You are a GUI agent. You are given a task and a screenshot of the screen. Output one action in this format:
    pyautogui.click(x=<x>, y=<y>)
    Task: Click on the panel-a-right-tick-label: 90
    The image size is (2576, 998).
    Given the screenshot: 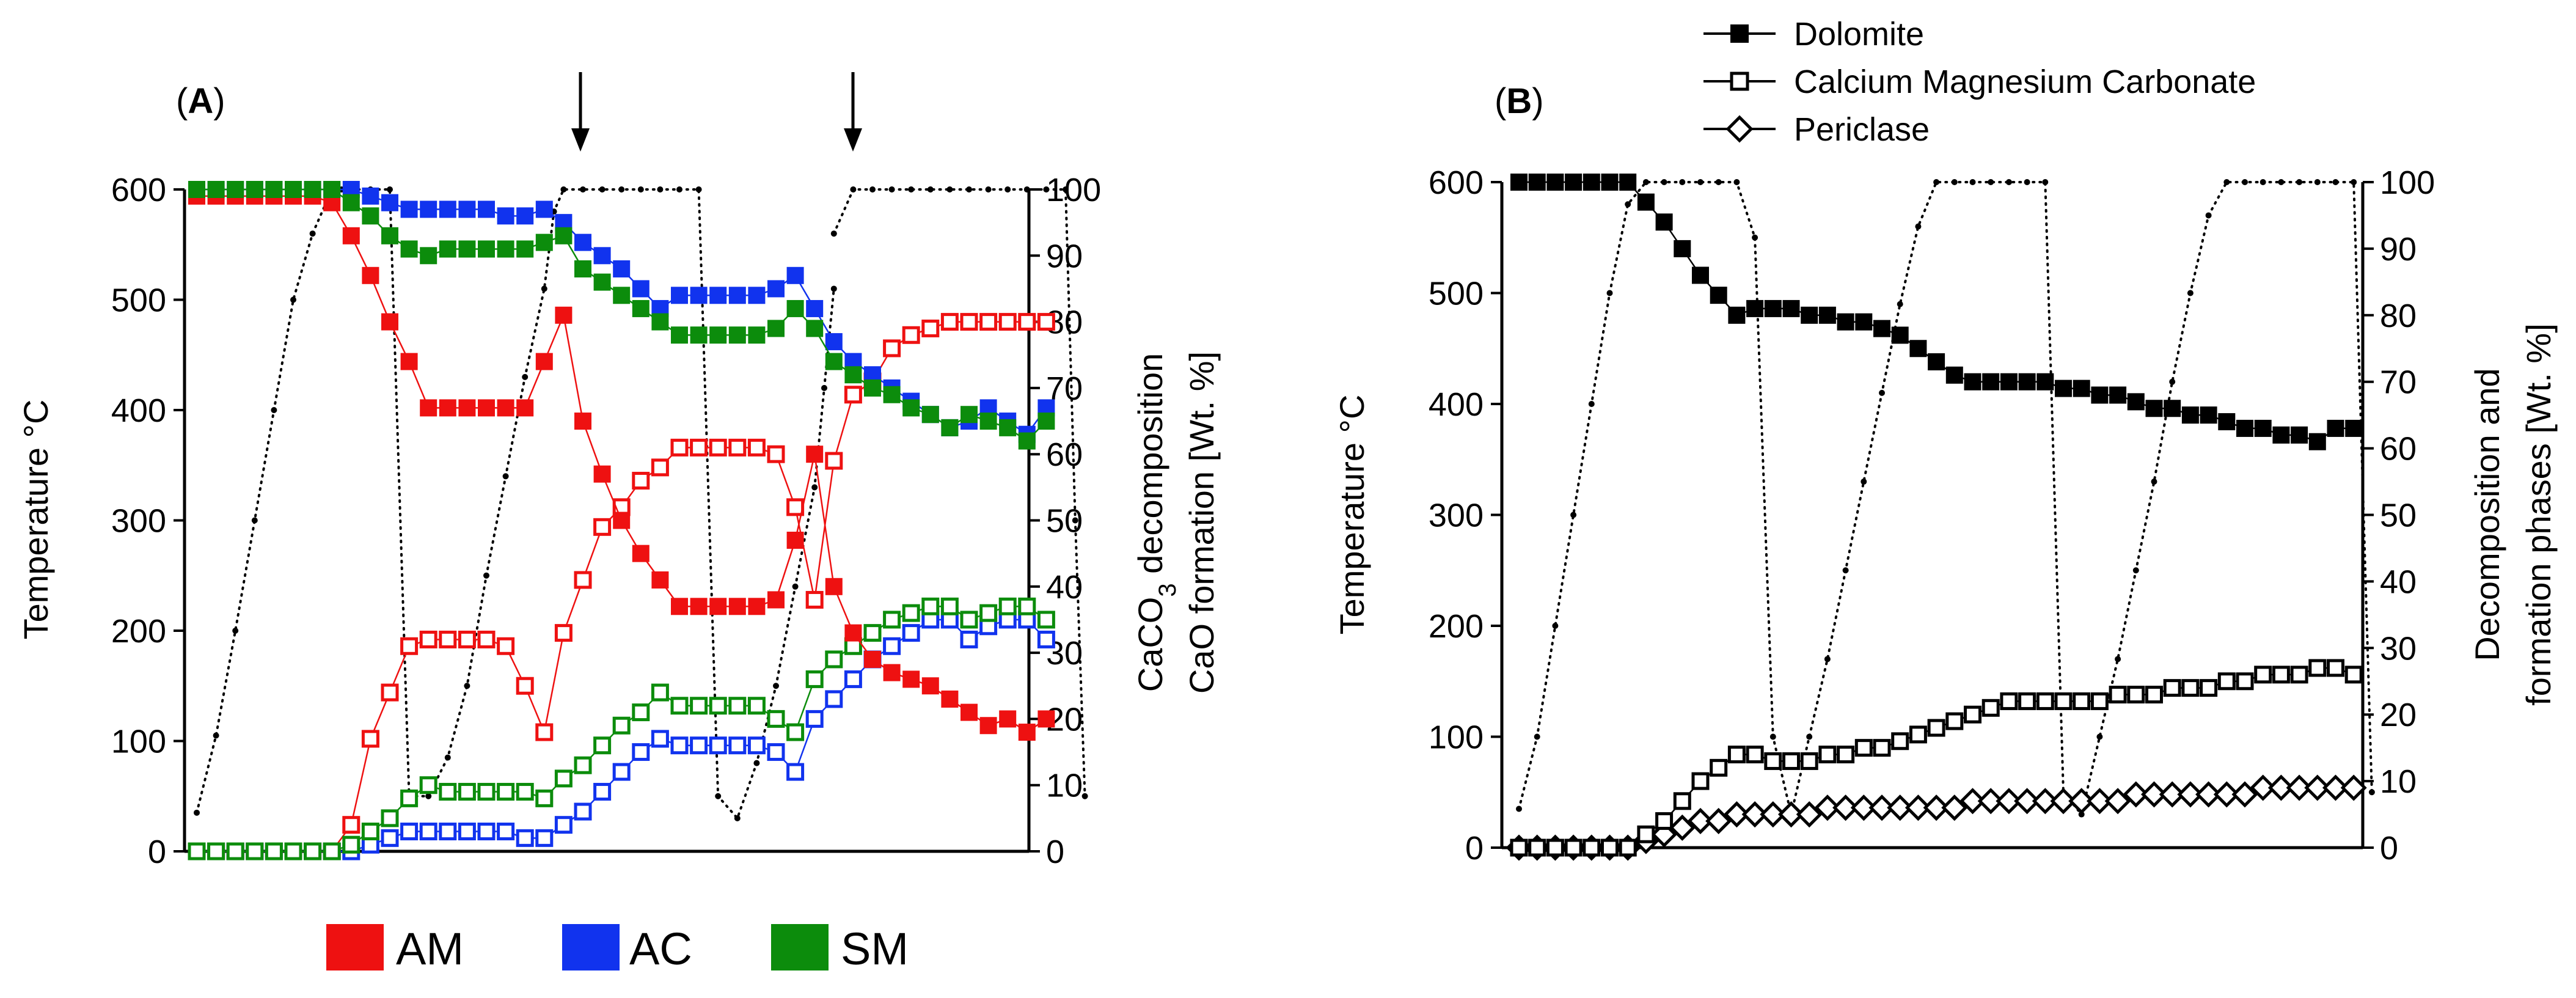 What is the action you would take?
    pyautogui.click(x=1064, y=256)
    